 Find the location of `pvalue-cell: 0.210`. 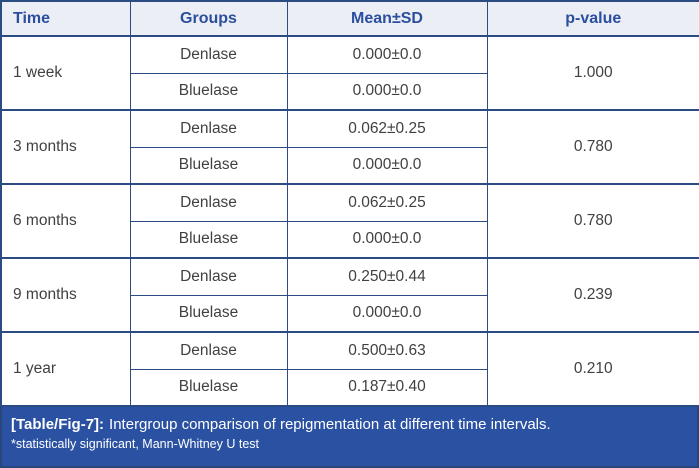

pvalue-cell: 0.210 is located at coordinates (592, 369).